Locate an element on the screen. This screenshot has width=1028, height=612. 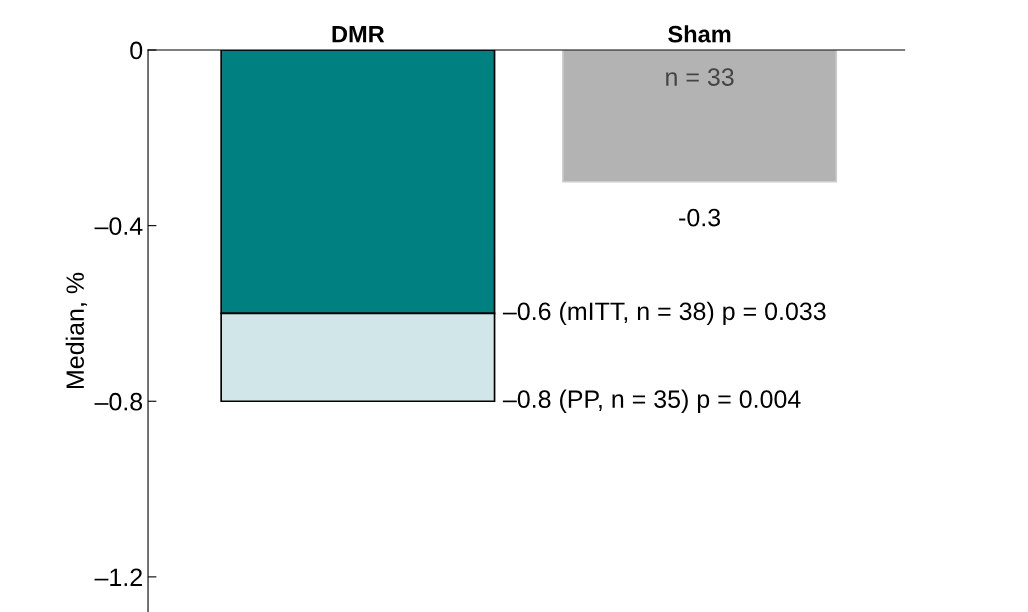
y-tick-label: –0.4 is located at coordinates (118, 226).